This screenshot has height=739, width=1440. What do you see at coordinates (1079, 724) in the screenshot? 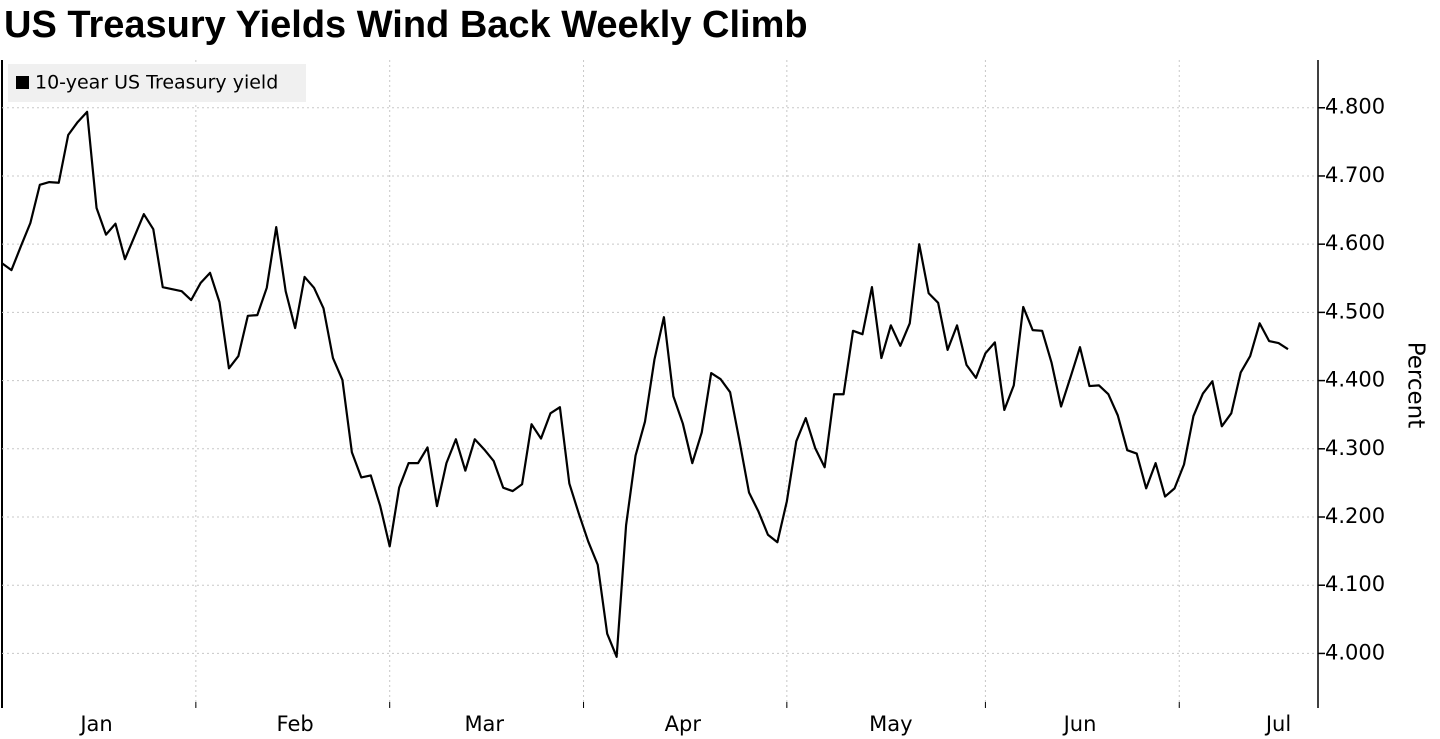
I see `x-tick-label: Jun` at bounding box center [1079, 724].